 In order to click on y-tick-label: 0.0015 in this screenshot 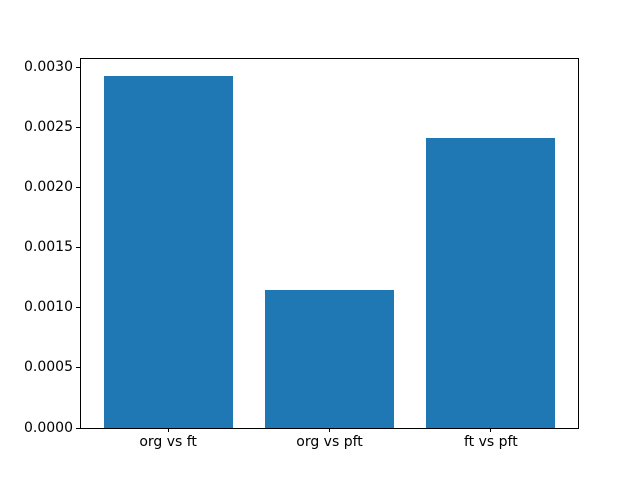, I will do `click(48, 247)`.